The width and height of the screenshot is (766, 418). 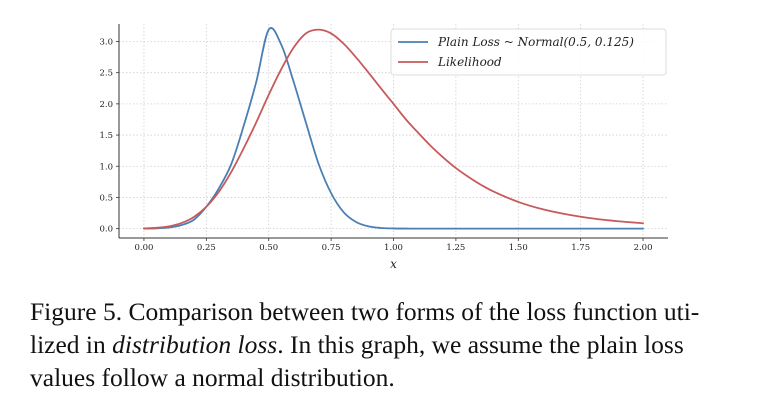 What do you see at coordinates (206, 248) in the screenshot?
I see `x-tick-label: 0.25` at bounding box center [206, 248].